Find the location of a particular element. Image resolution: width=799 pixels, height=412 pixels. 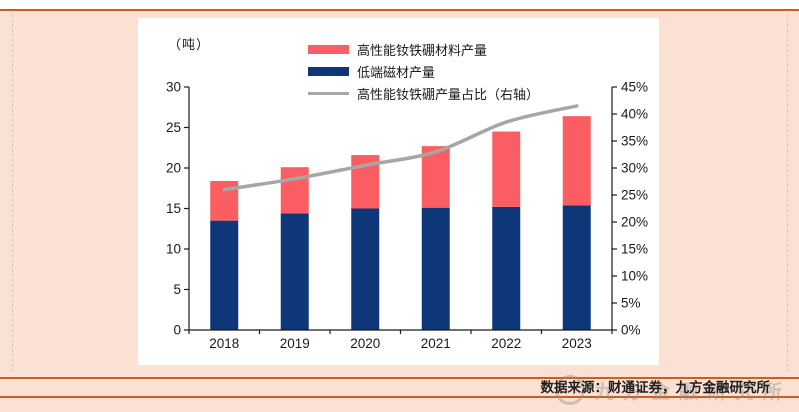

left-tick-label: 20 is located at coordinates (173, 168).